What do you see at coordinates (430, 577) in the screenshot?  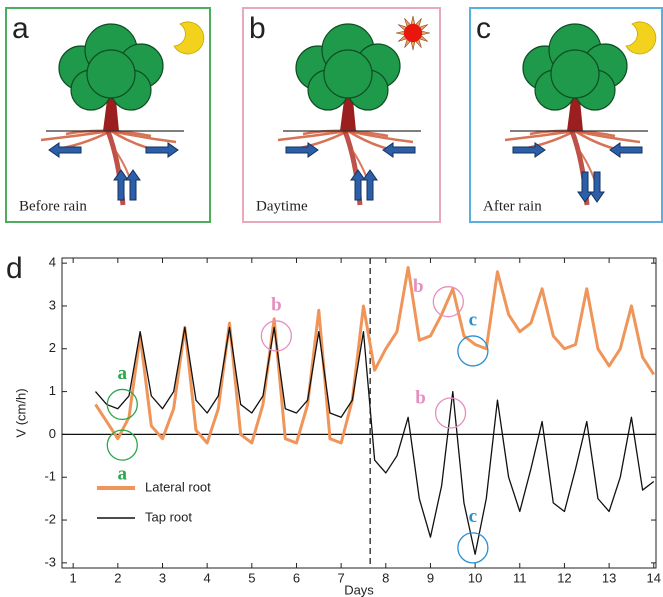 I see `x-tick-label: 9` at bounding box center [430, 577].